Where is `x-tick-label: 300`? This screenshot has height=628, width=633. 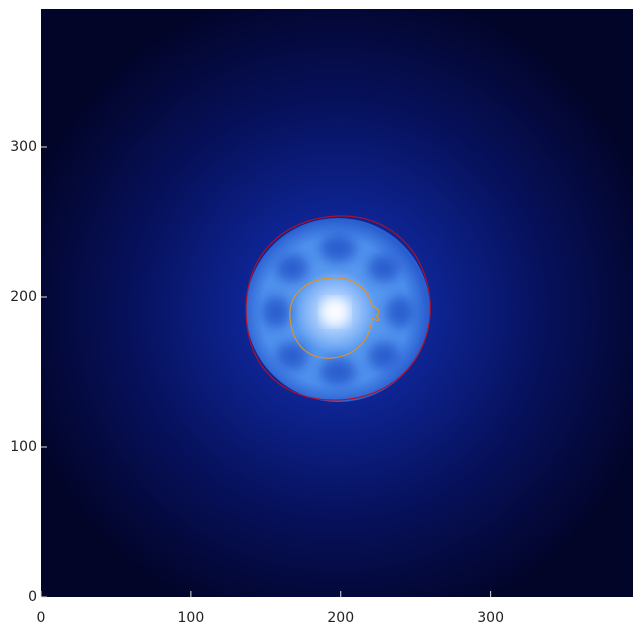
x-tick-label: 300 is located at coordinates (490, 618).